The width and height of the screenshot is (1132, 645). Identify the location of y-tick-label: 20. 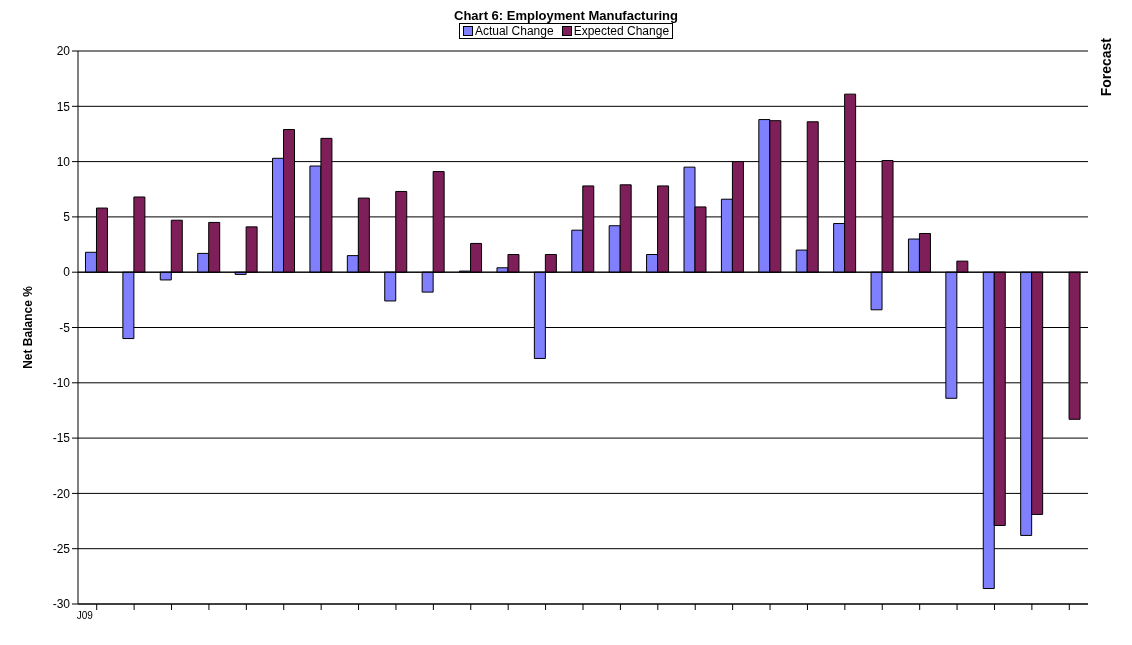
(63, 51).